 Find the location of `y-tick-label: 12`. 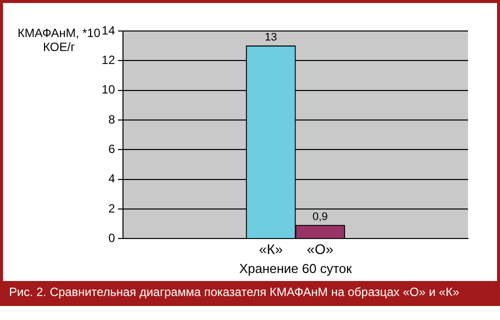

y-tick-label: 12 is located at coordinates (109, 59).